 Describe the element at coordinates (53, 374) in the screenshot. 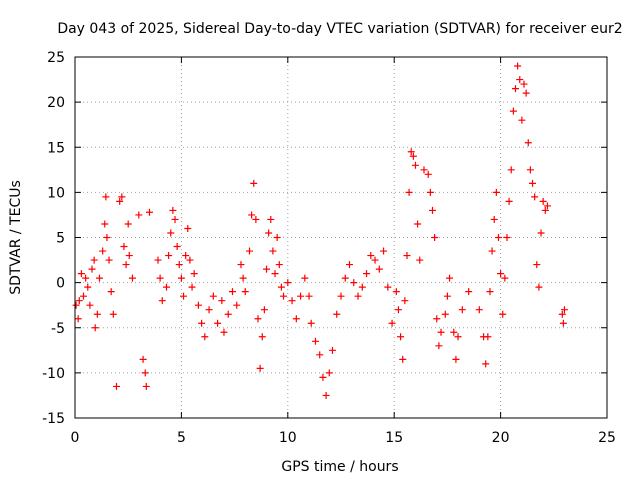

I see `y-tick-label: -10` at that location.